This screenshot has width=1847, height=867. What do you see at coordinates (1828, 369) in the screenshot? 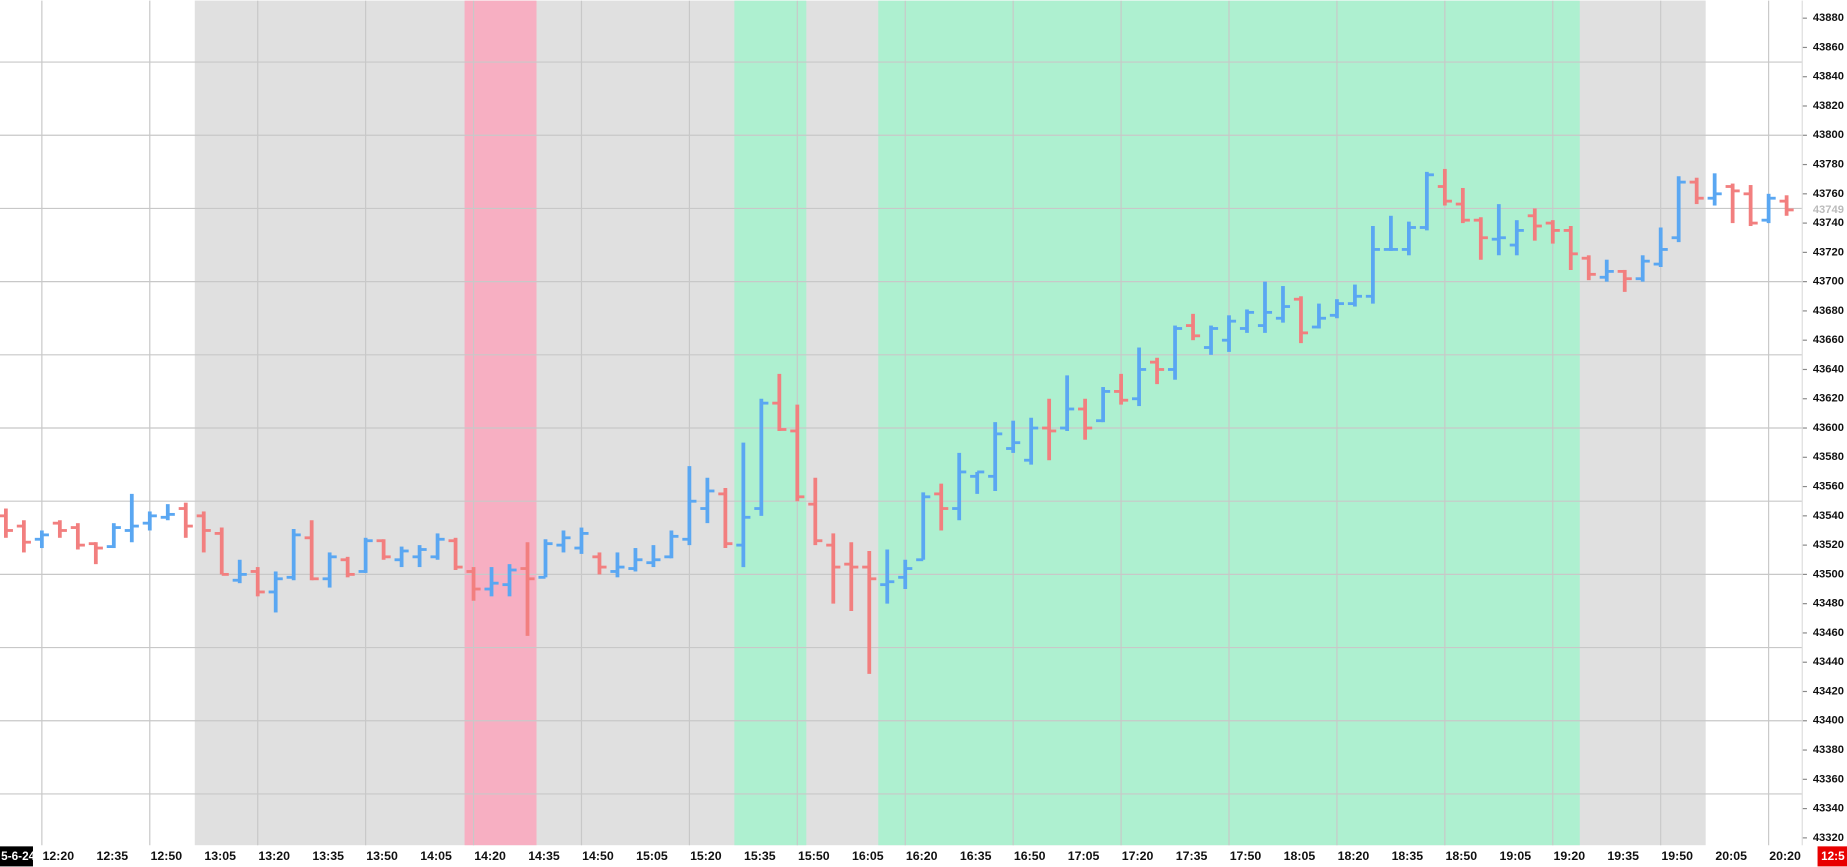
I see `y-tick-label: 43640` at bounding box center [1828, 369].